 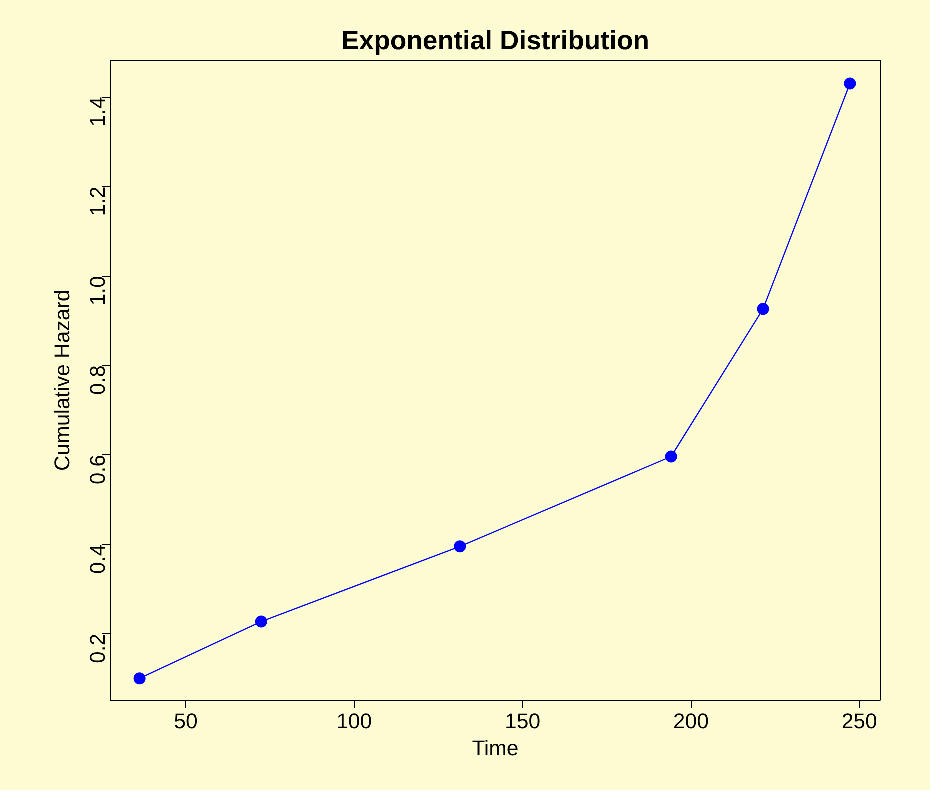 What do you see at coordinates (186, 722) in the screenshot?
I see `x-tick-label: 50` at bounding box center [186, 722].